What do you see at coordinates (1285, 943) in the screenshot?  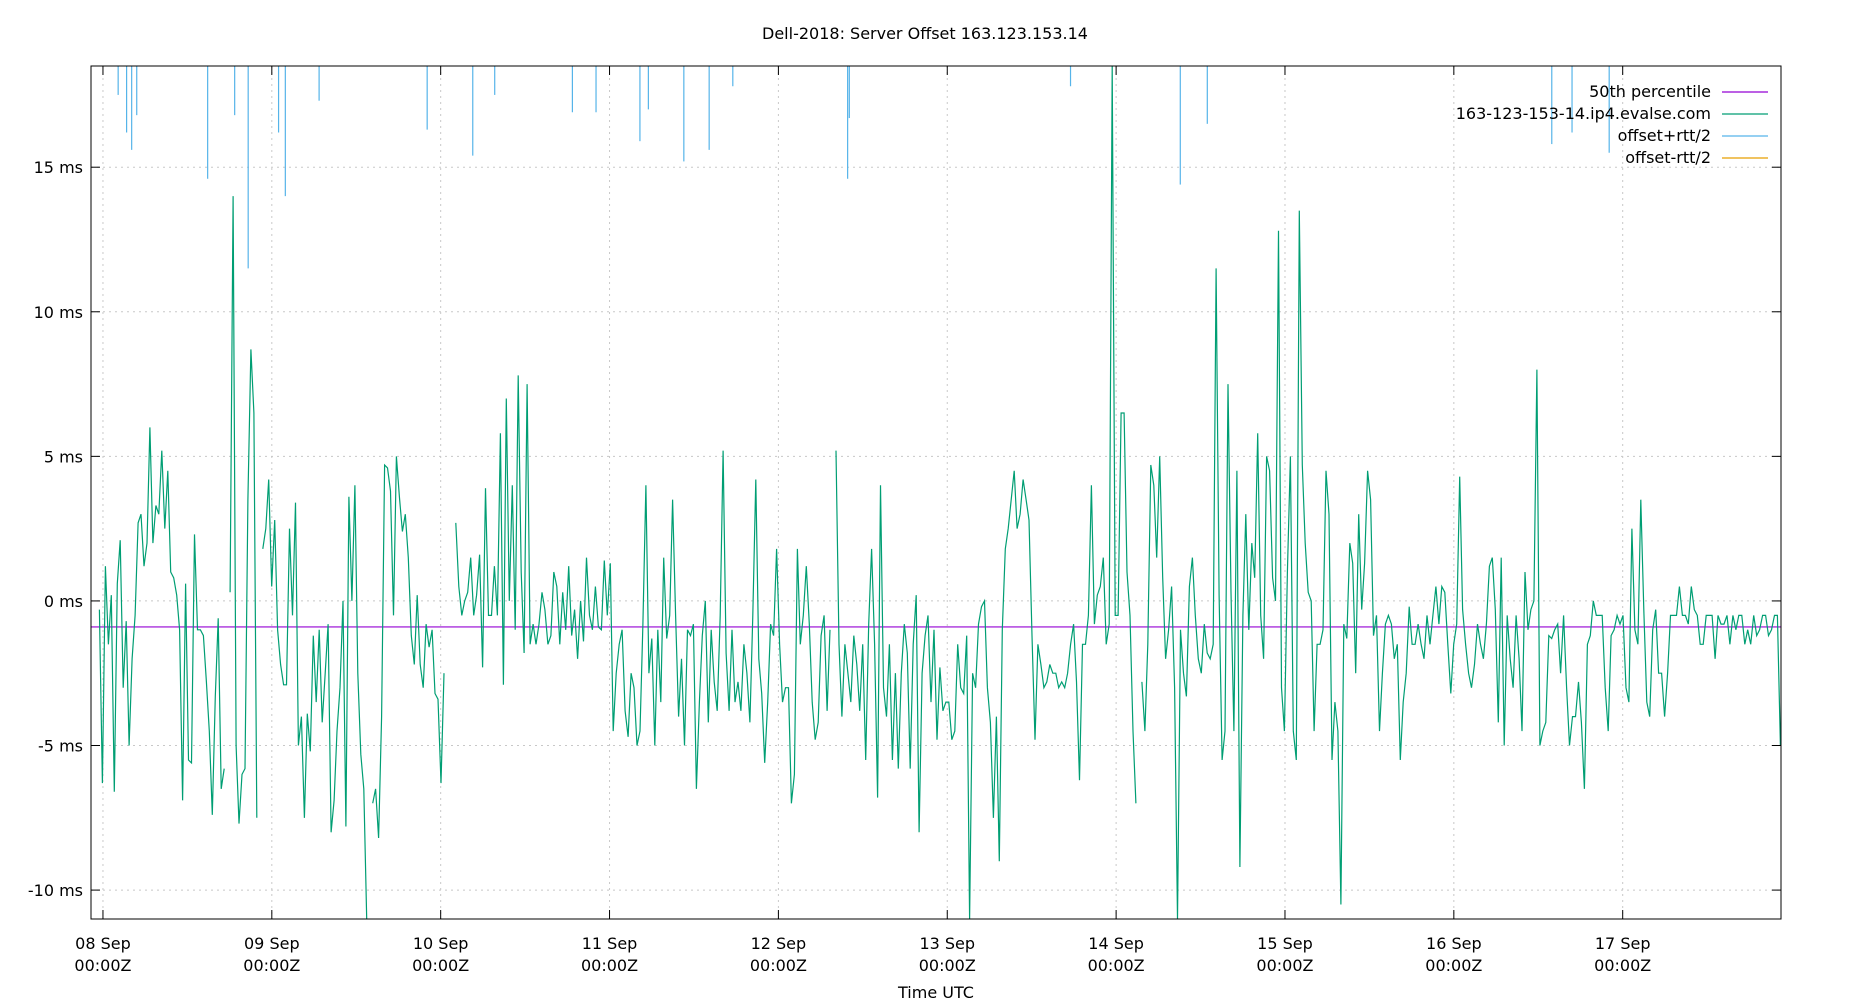 I see `x-tick-label: 15 Sep` at bounding box center [1285, 943].